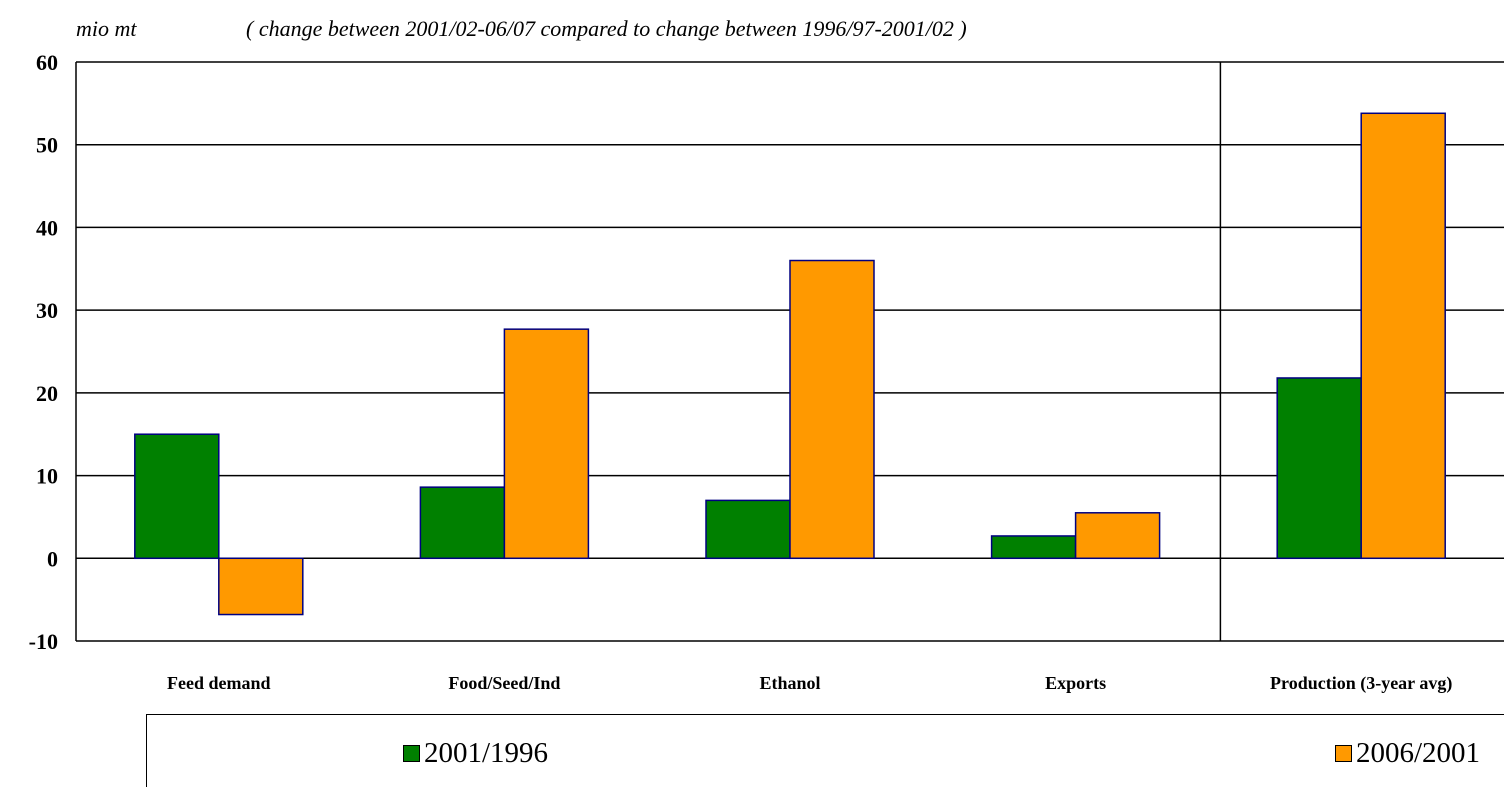 The image size is (1504, 787). Describe the element at coordinates (486, 753) in the screenshot. I see `legend-label: 2001/1996` at that location.